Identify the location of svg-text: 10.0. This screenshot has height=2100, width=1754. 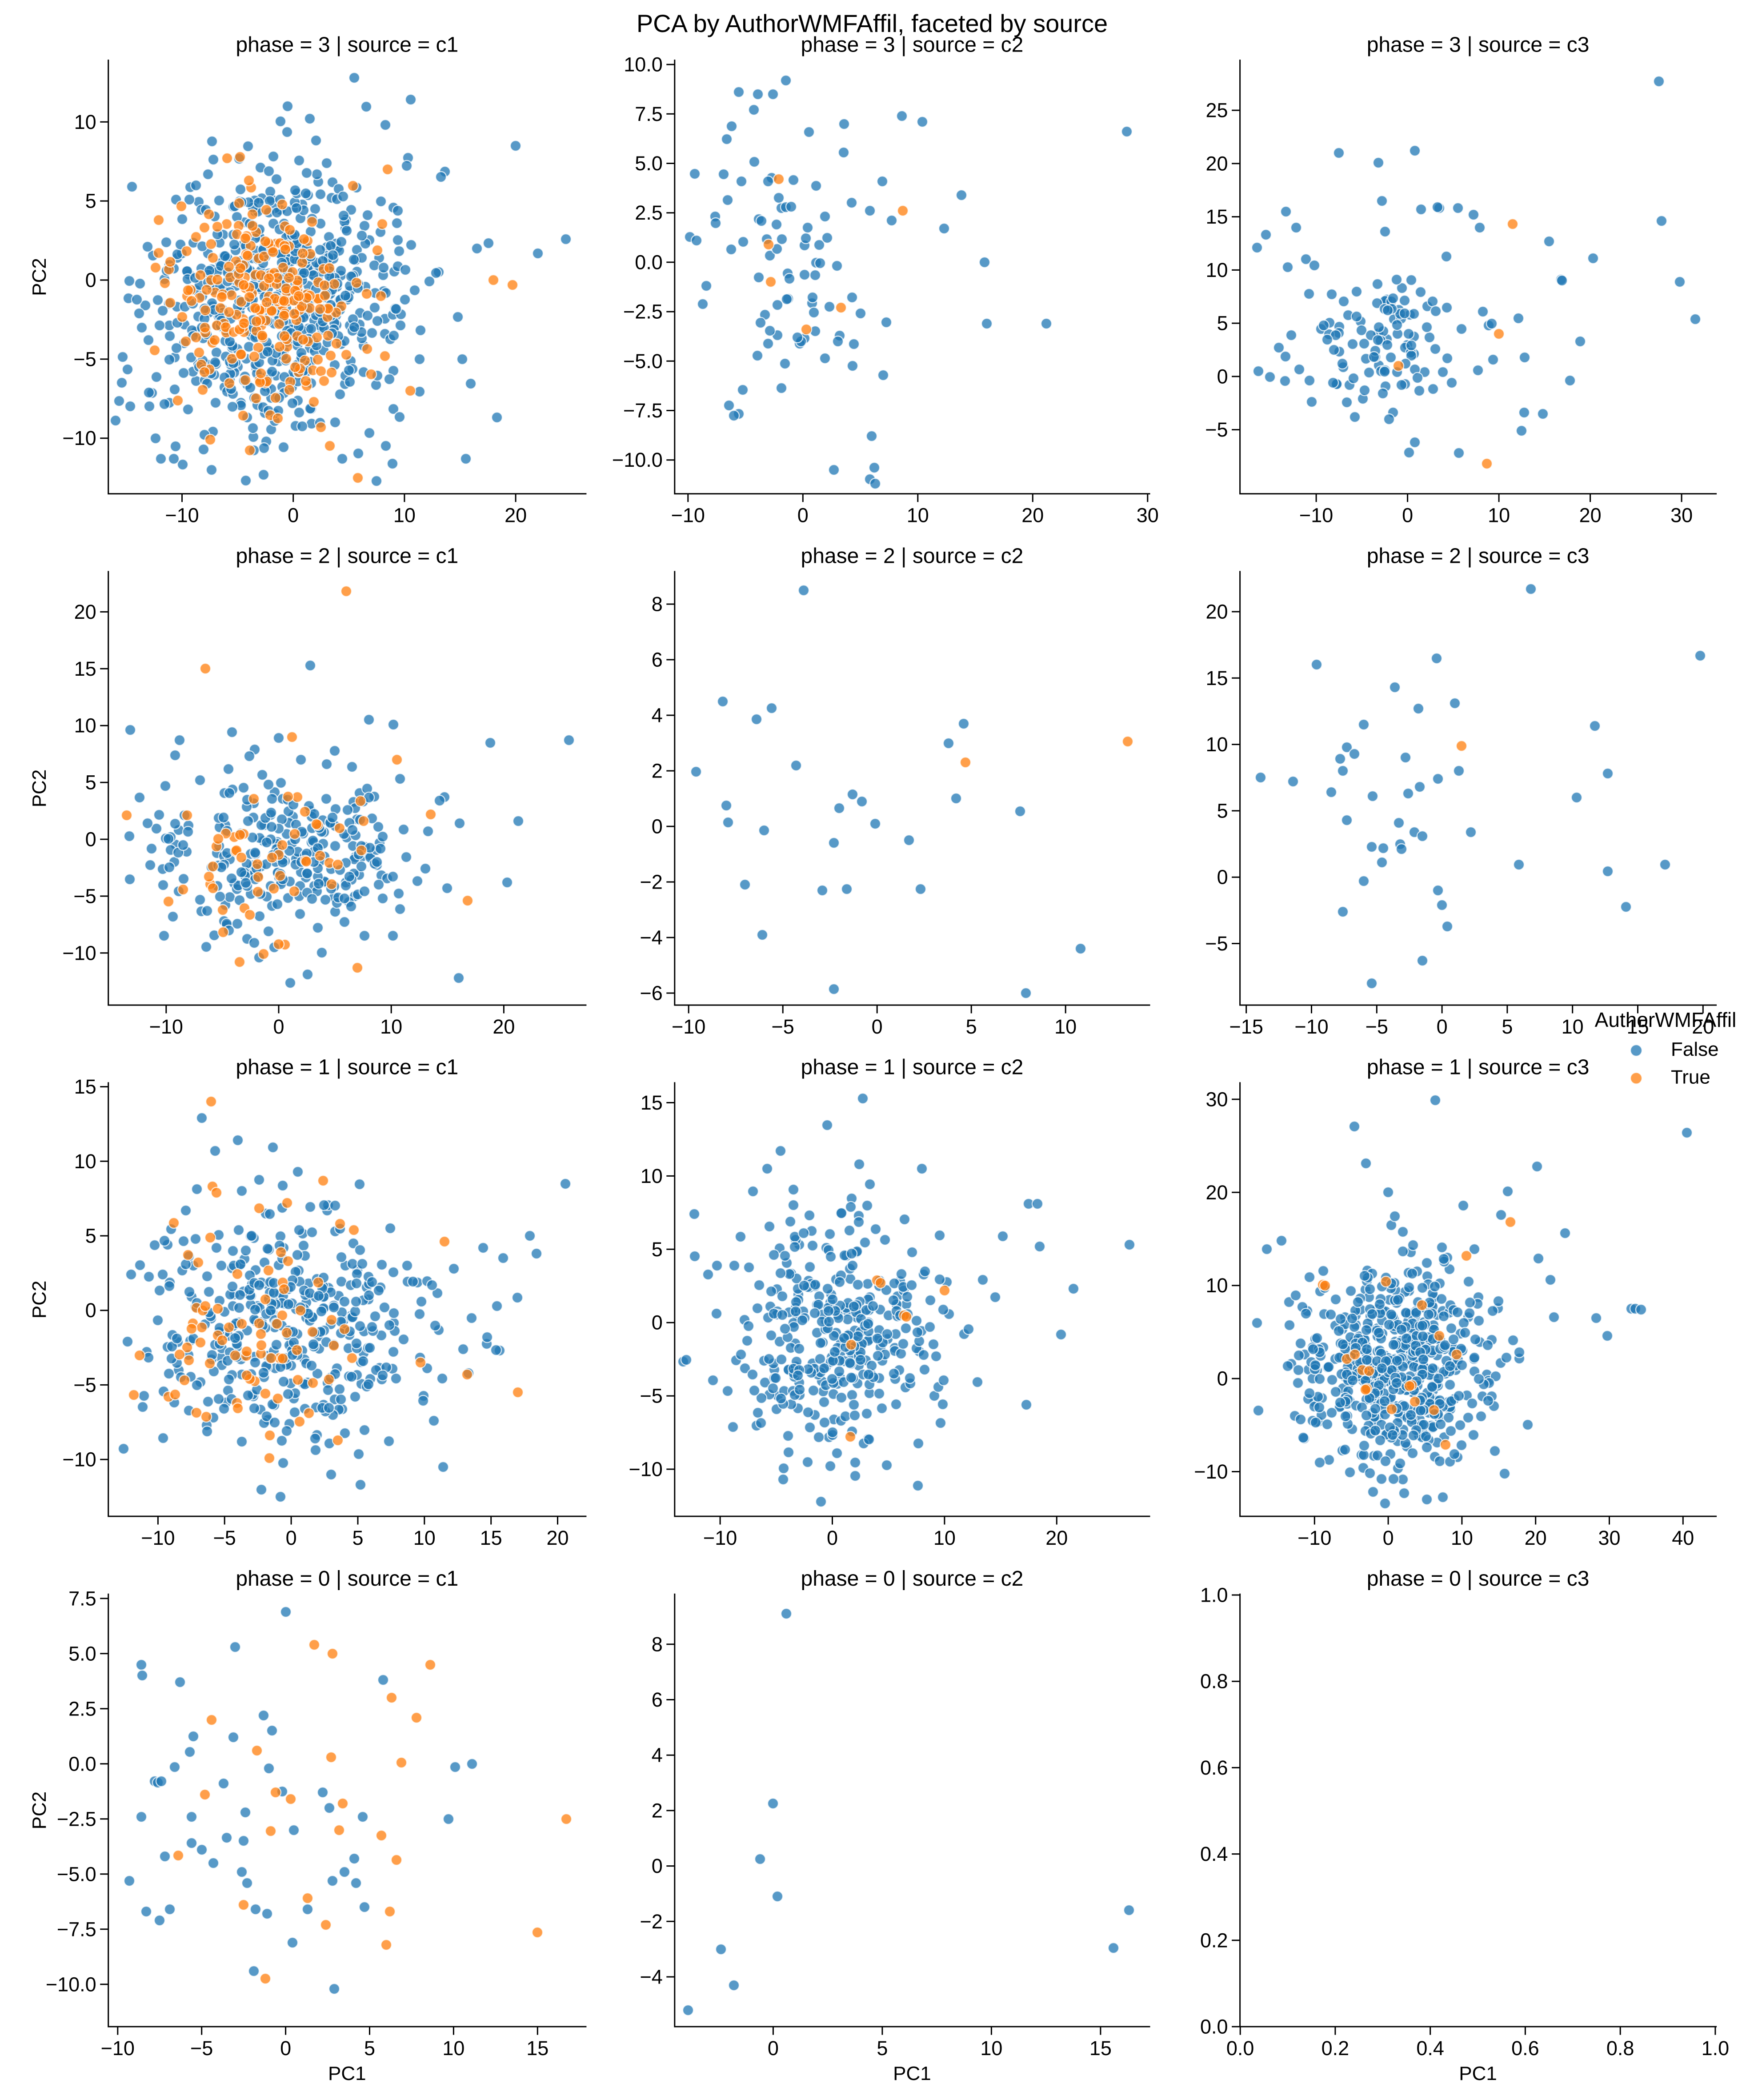
(643, 64).